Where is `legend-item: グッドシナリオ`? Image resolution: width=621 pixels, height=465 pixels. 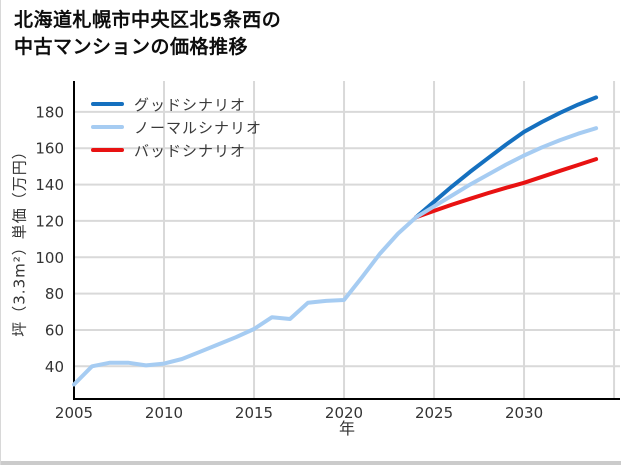 legend-item: グッドシナリオ is located at coordinates (176, 104).